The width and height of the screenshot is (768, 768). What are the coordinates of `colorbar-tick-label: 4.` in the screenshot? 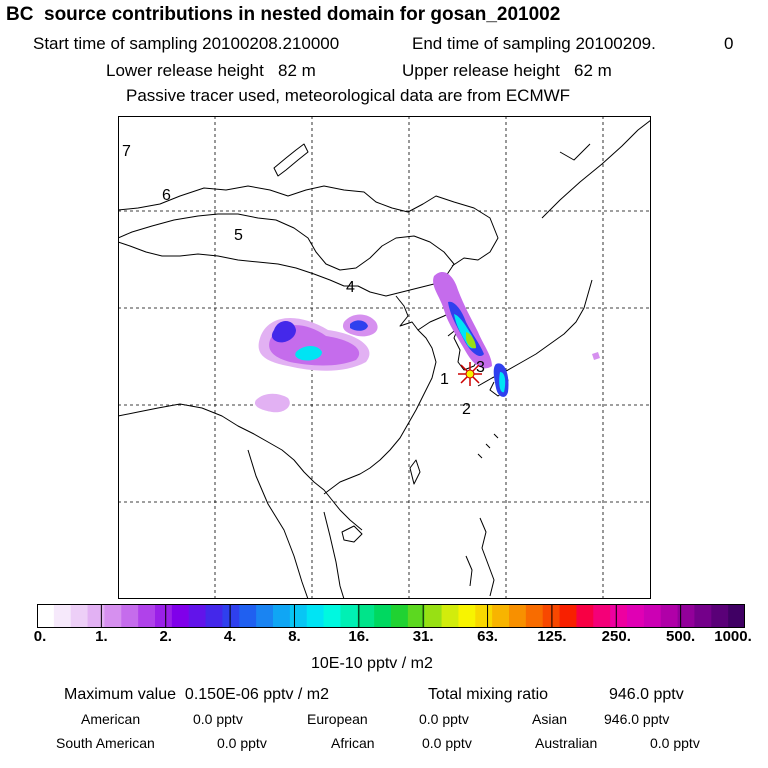 It's located at (230, 636).